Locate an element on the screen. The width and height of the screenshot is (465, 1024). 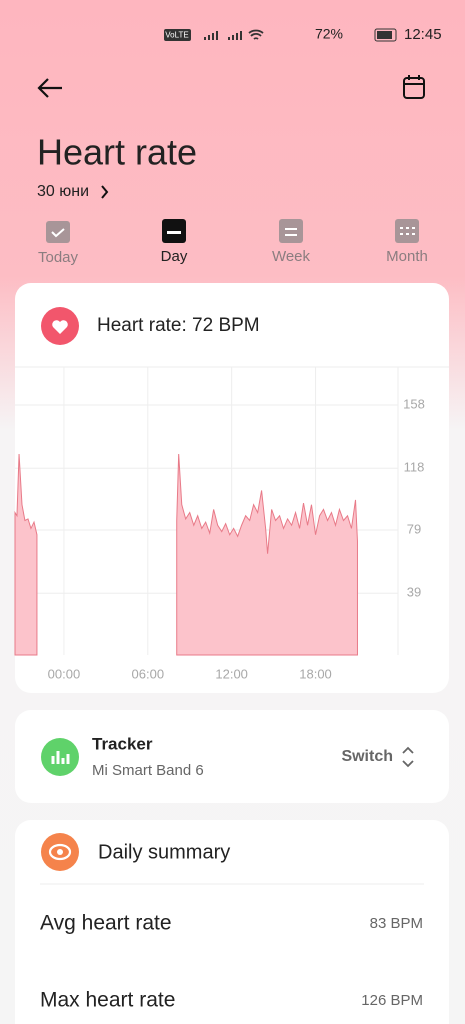
summary-pupil is located at coordinates (60, 852).